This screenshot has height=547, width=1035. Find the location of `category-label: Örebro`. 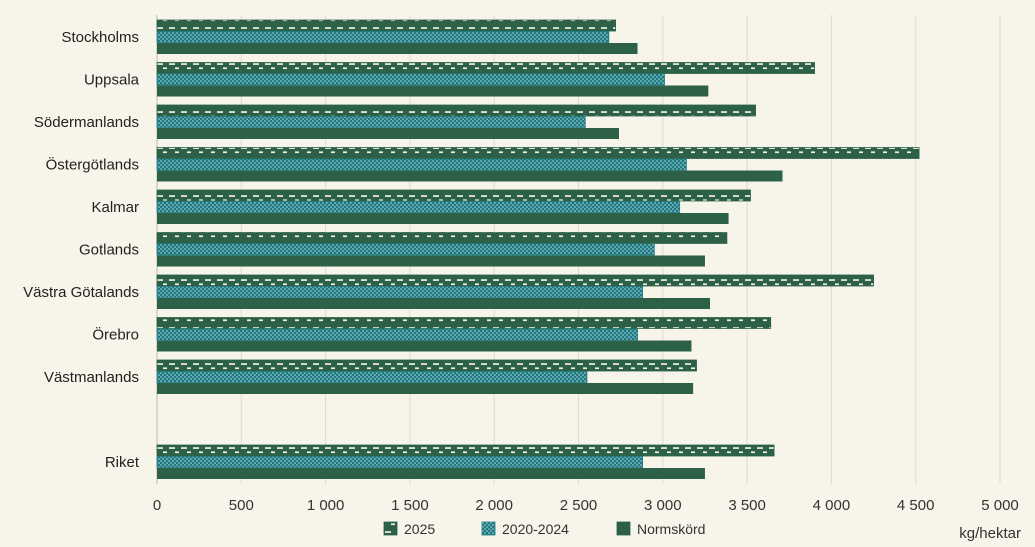

category-label: Örebro is located at coordinates (115, 335).